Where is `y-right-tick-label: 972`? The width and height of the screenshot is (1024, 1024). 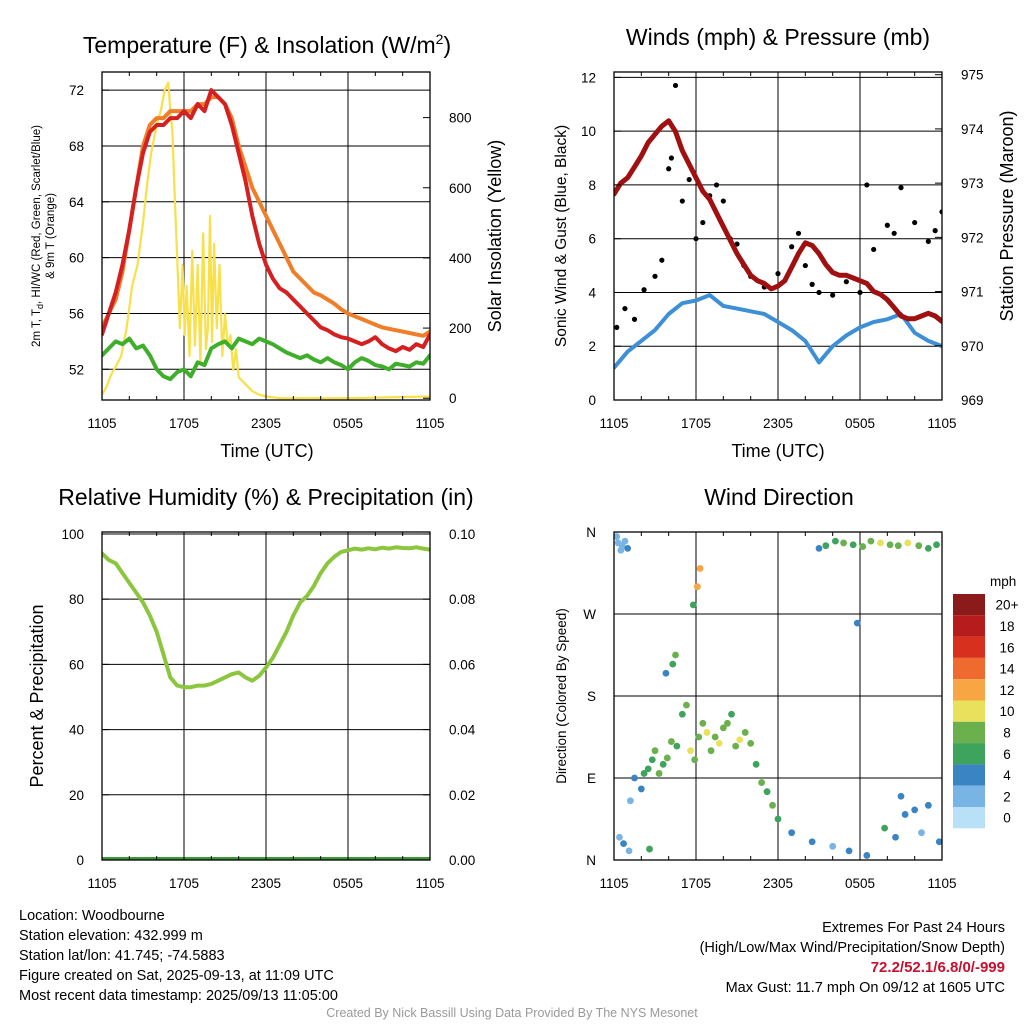
y-right-tick-label: 972 is located at coordinates (972, 237).